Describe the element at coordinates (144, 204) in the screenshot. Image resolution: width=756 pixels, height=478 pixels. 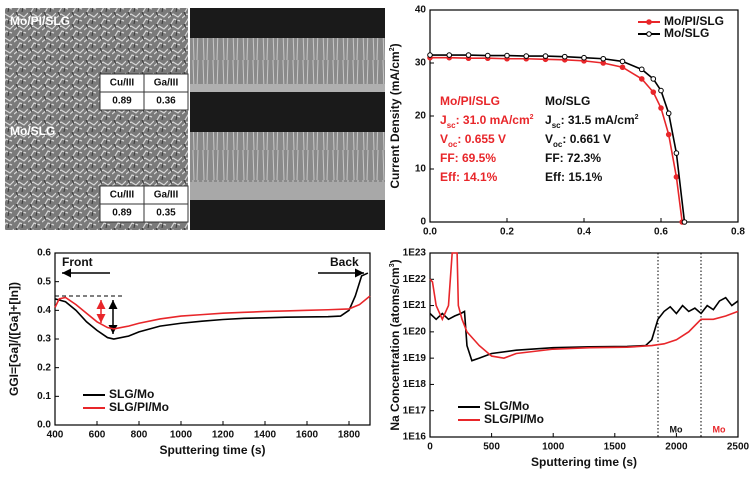
I see `sem-table: Cu/III Ga/III 0.89 0.35` at that location.